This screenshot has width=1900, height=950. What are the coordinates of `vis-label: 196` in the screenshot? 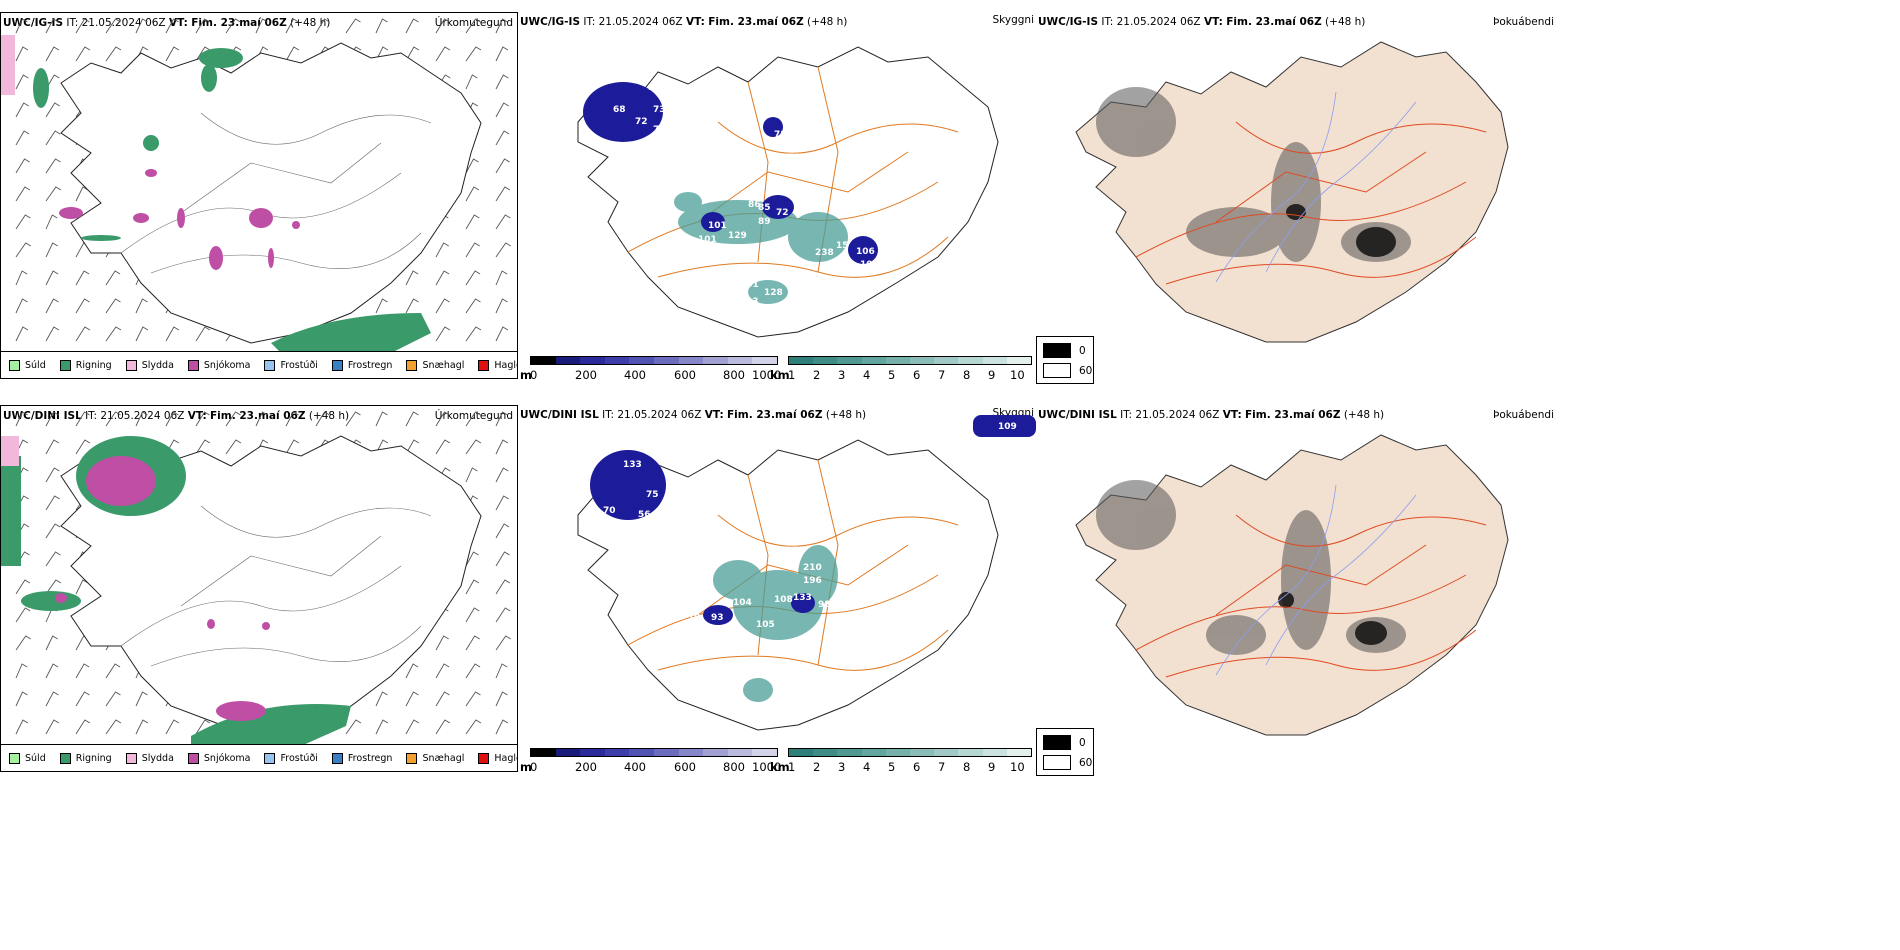 It's located at (812, 581).